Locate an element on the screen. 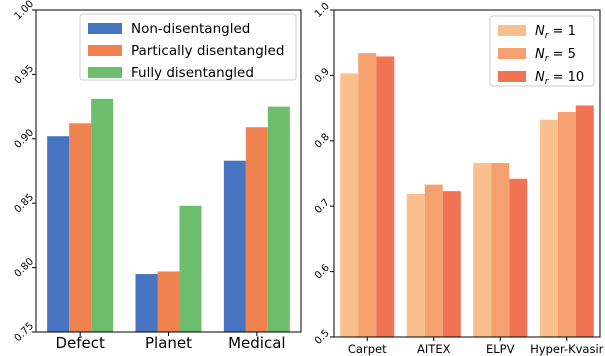 This screenshot has height=356, width=605. legend-label-1: Non-disentangled is located at coordinates (190, 29).